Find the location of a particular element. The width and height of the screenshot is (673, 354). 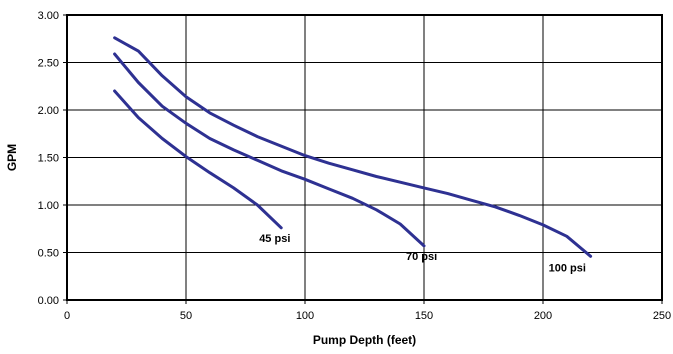

x-tick-label: 50 is located at coordinates (186, 316).